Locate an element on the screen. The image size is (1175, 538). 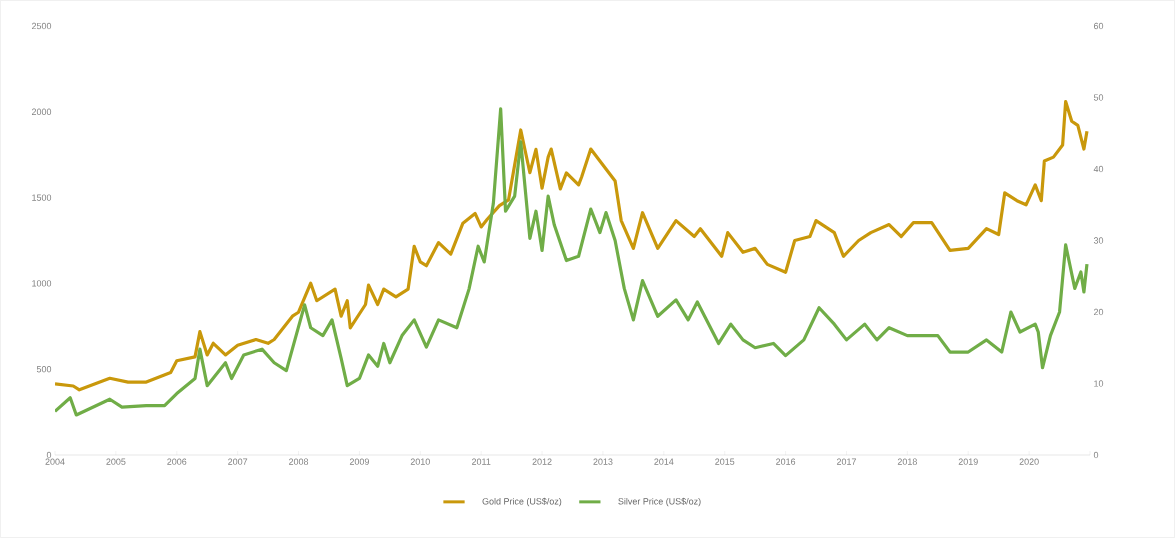
x-tick-label: 2008 is located at coordinates (299, 461).